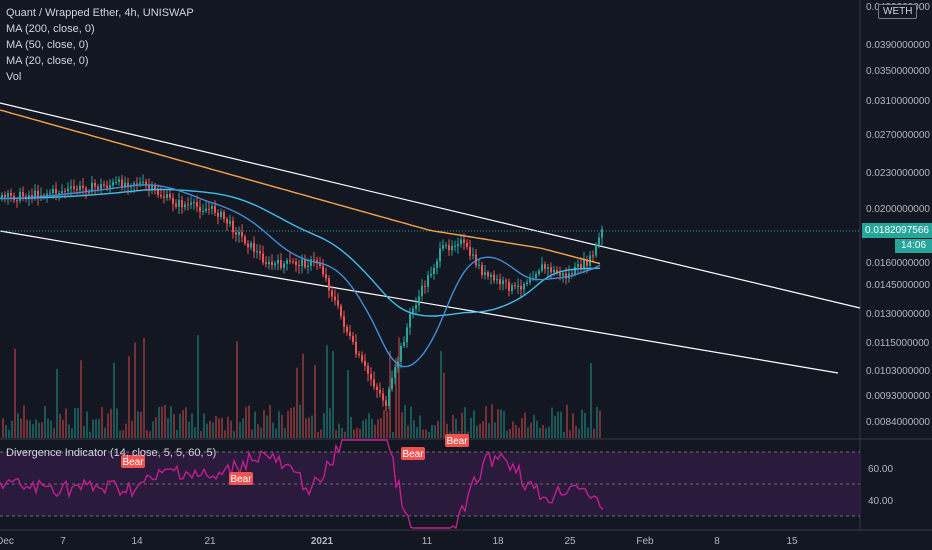 This screenshot has height=550, width=932. I want to click on time-tick-label: 2021, so click(322, 541).